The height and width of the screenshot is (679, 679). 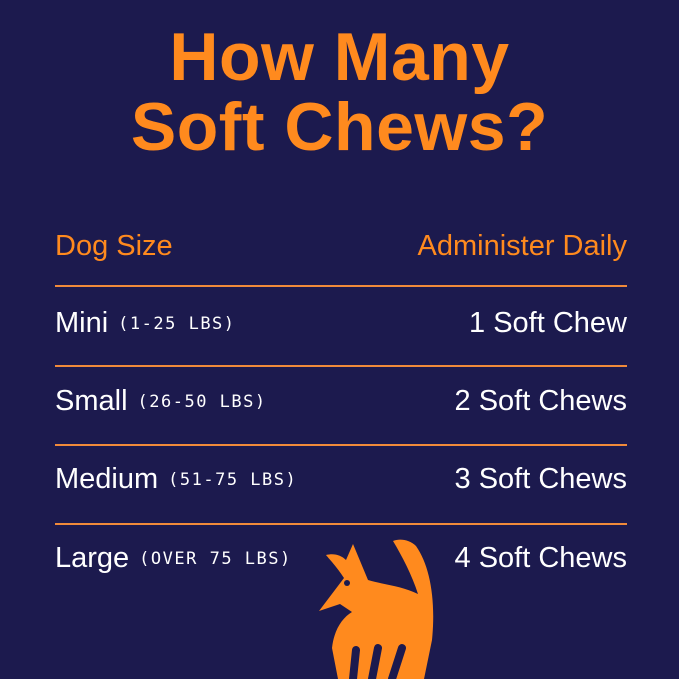 What do you see at coordinates (522, 246) in the screenshot?
I see `column-header-administer-daily: Administer Daily` at bounding box center [522, 246].